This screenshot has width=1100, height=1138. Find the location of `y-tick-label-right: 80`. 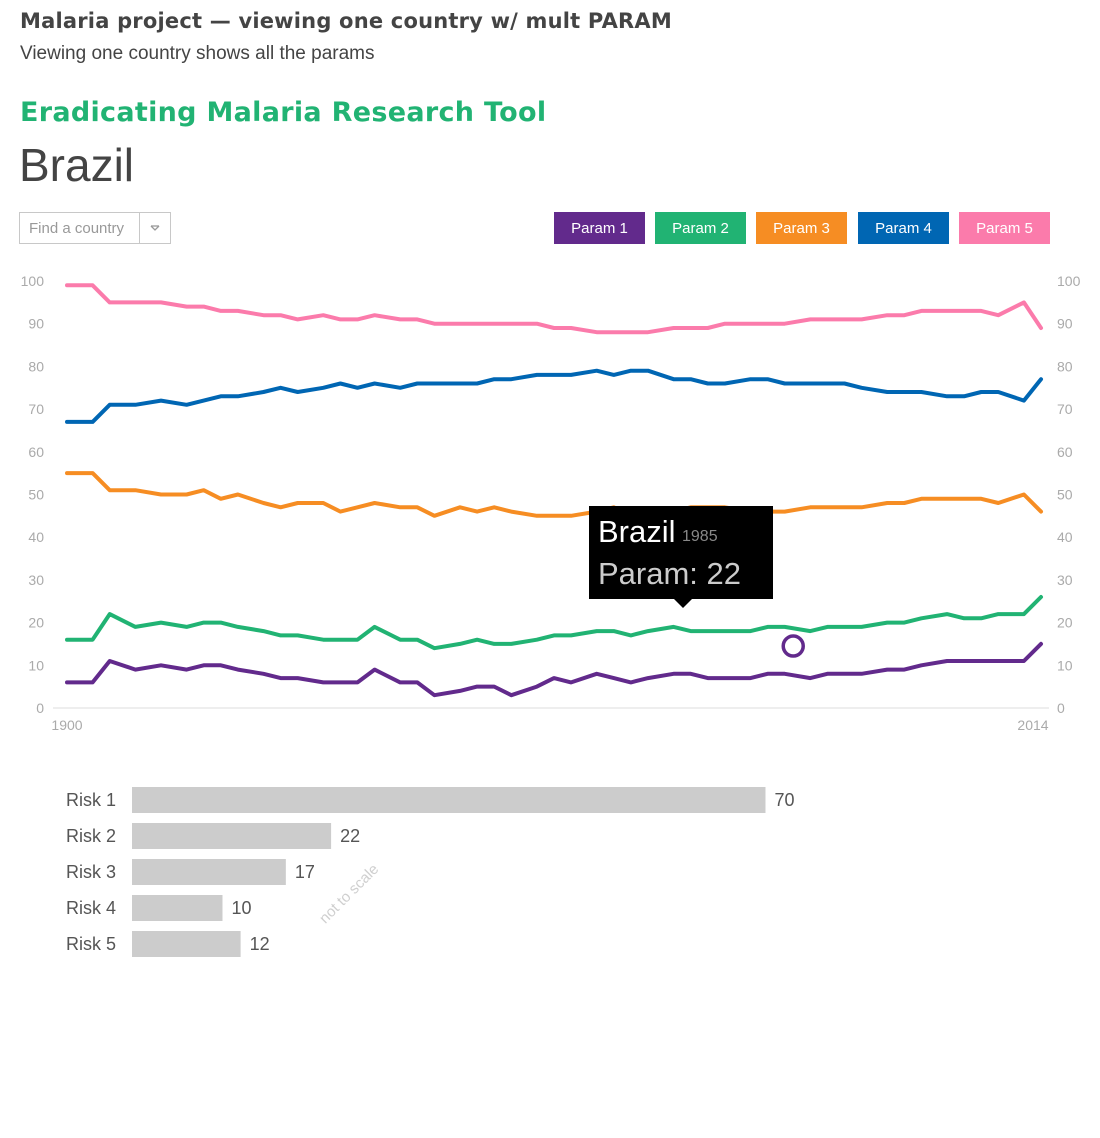

y-tick-label-right: 80 is located at coordinates (1065, 366).